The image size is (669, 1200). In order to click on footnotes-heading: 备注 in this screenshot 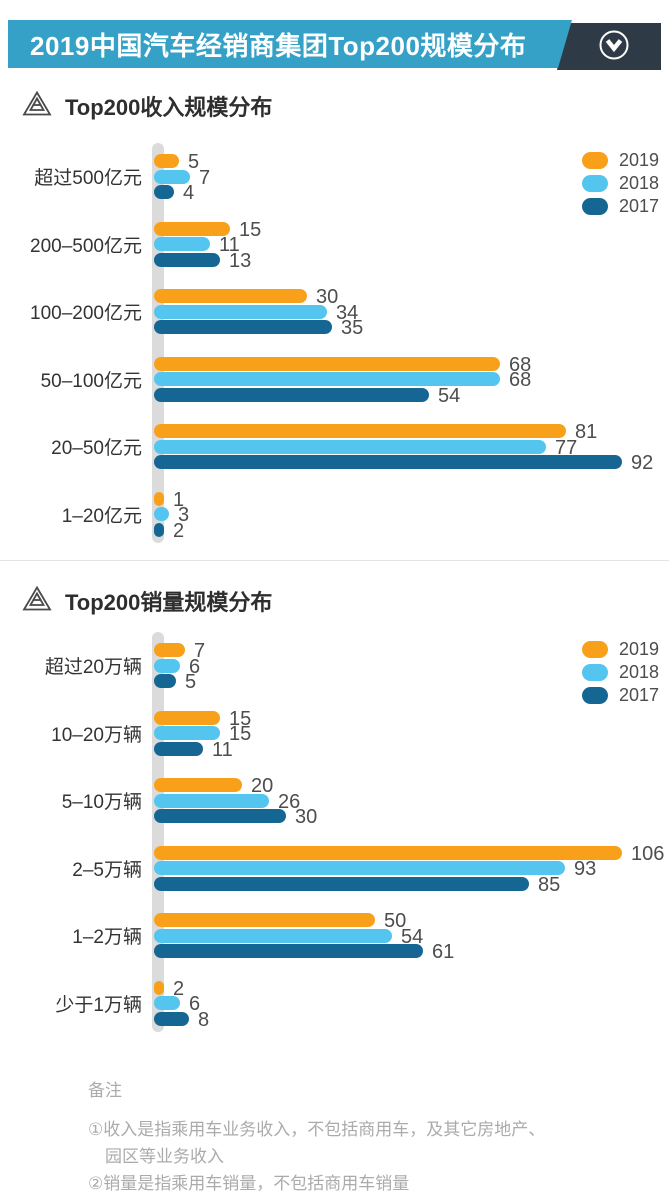, I will do `click(105, 1090)`.